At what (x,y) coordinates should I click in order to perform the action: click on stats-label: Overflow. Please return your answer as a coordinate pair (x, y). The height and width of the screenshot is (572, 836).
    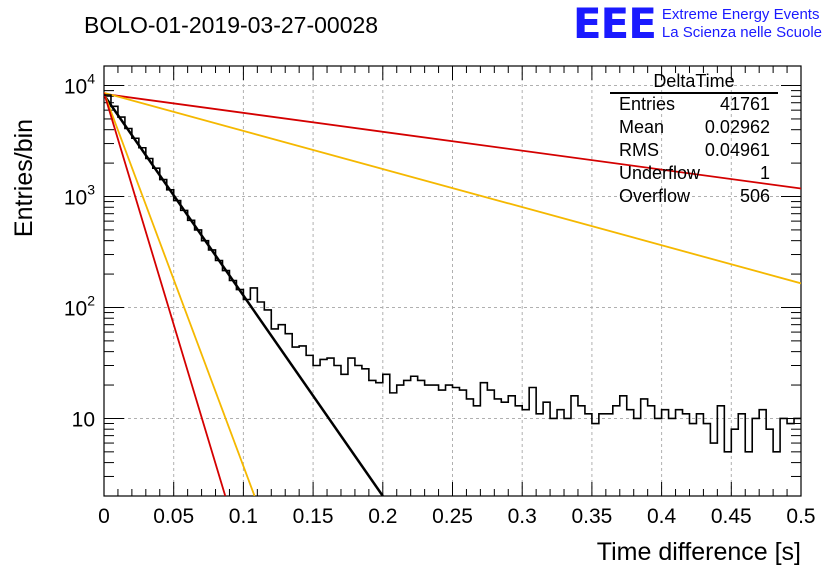
    Looking at the image, I should click on (655, 196).